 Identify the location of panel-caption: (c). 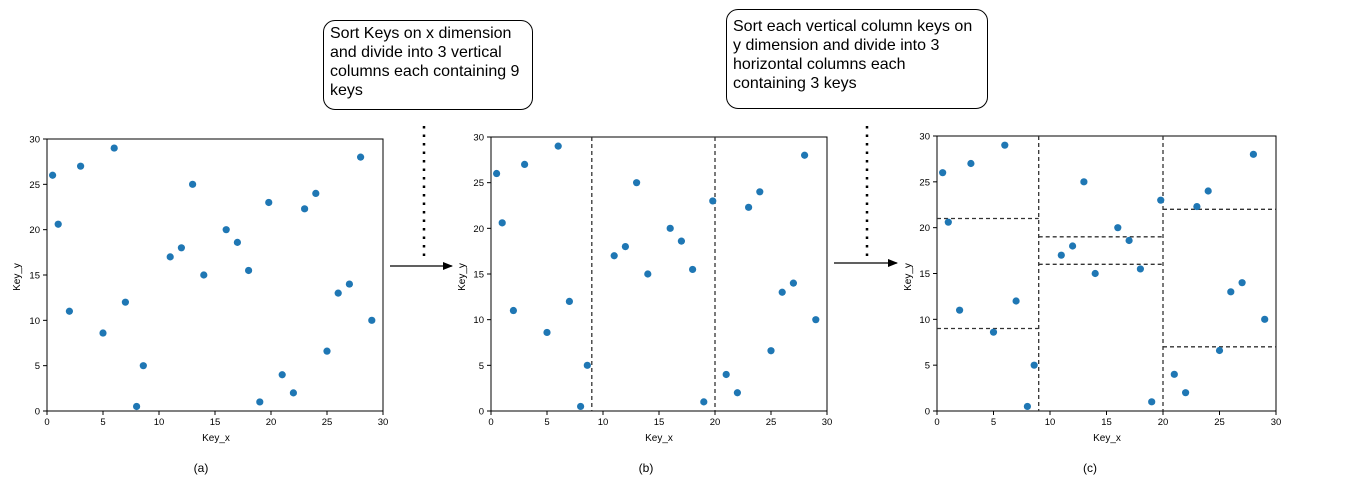
(1090, 468).